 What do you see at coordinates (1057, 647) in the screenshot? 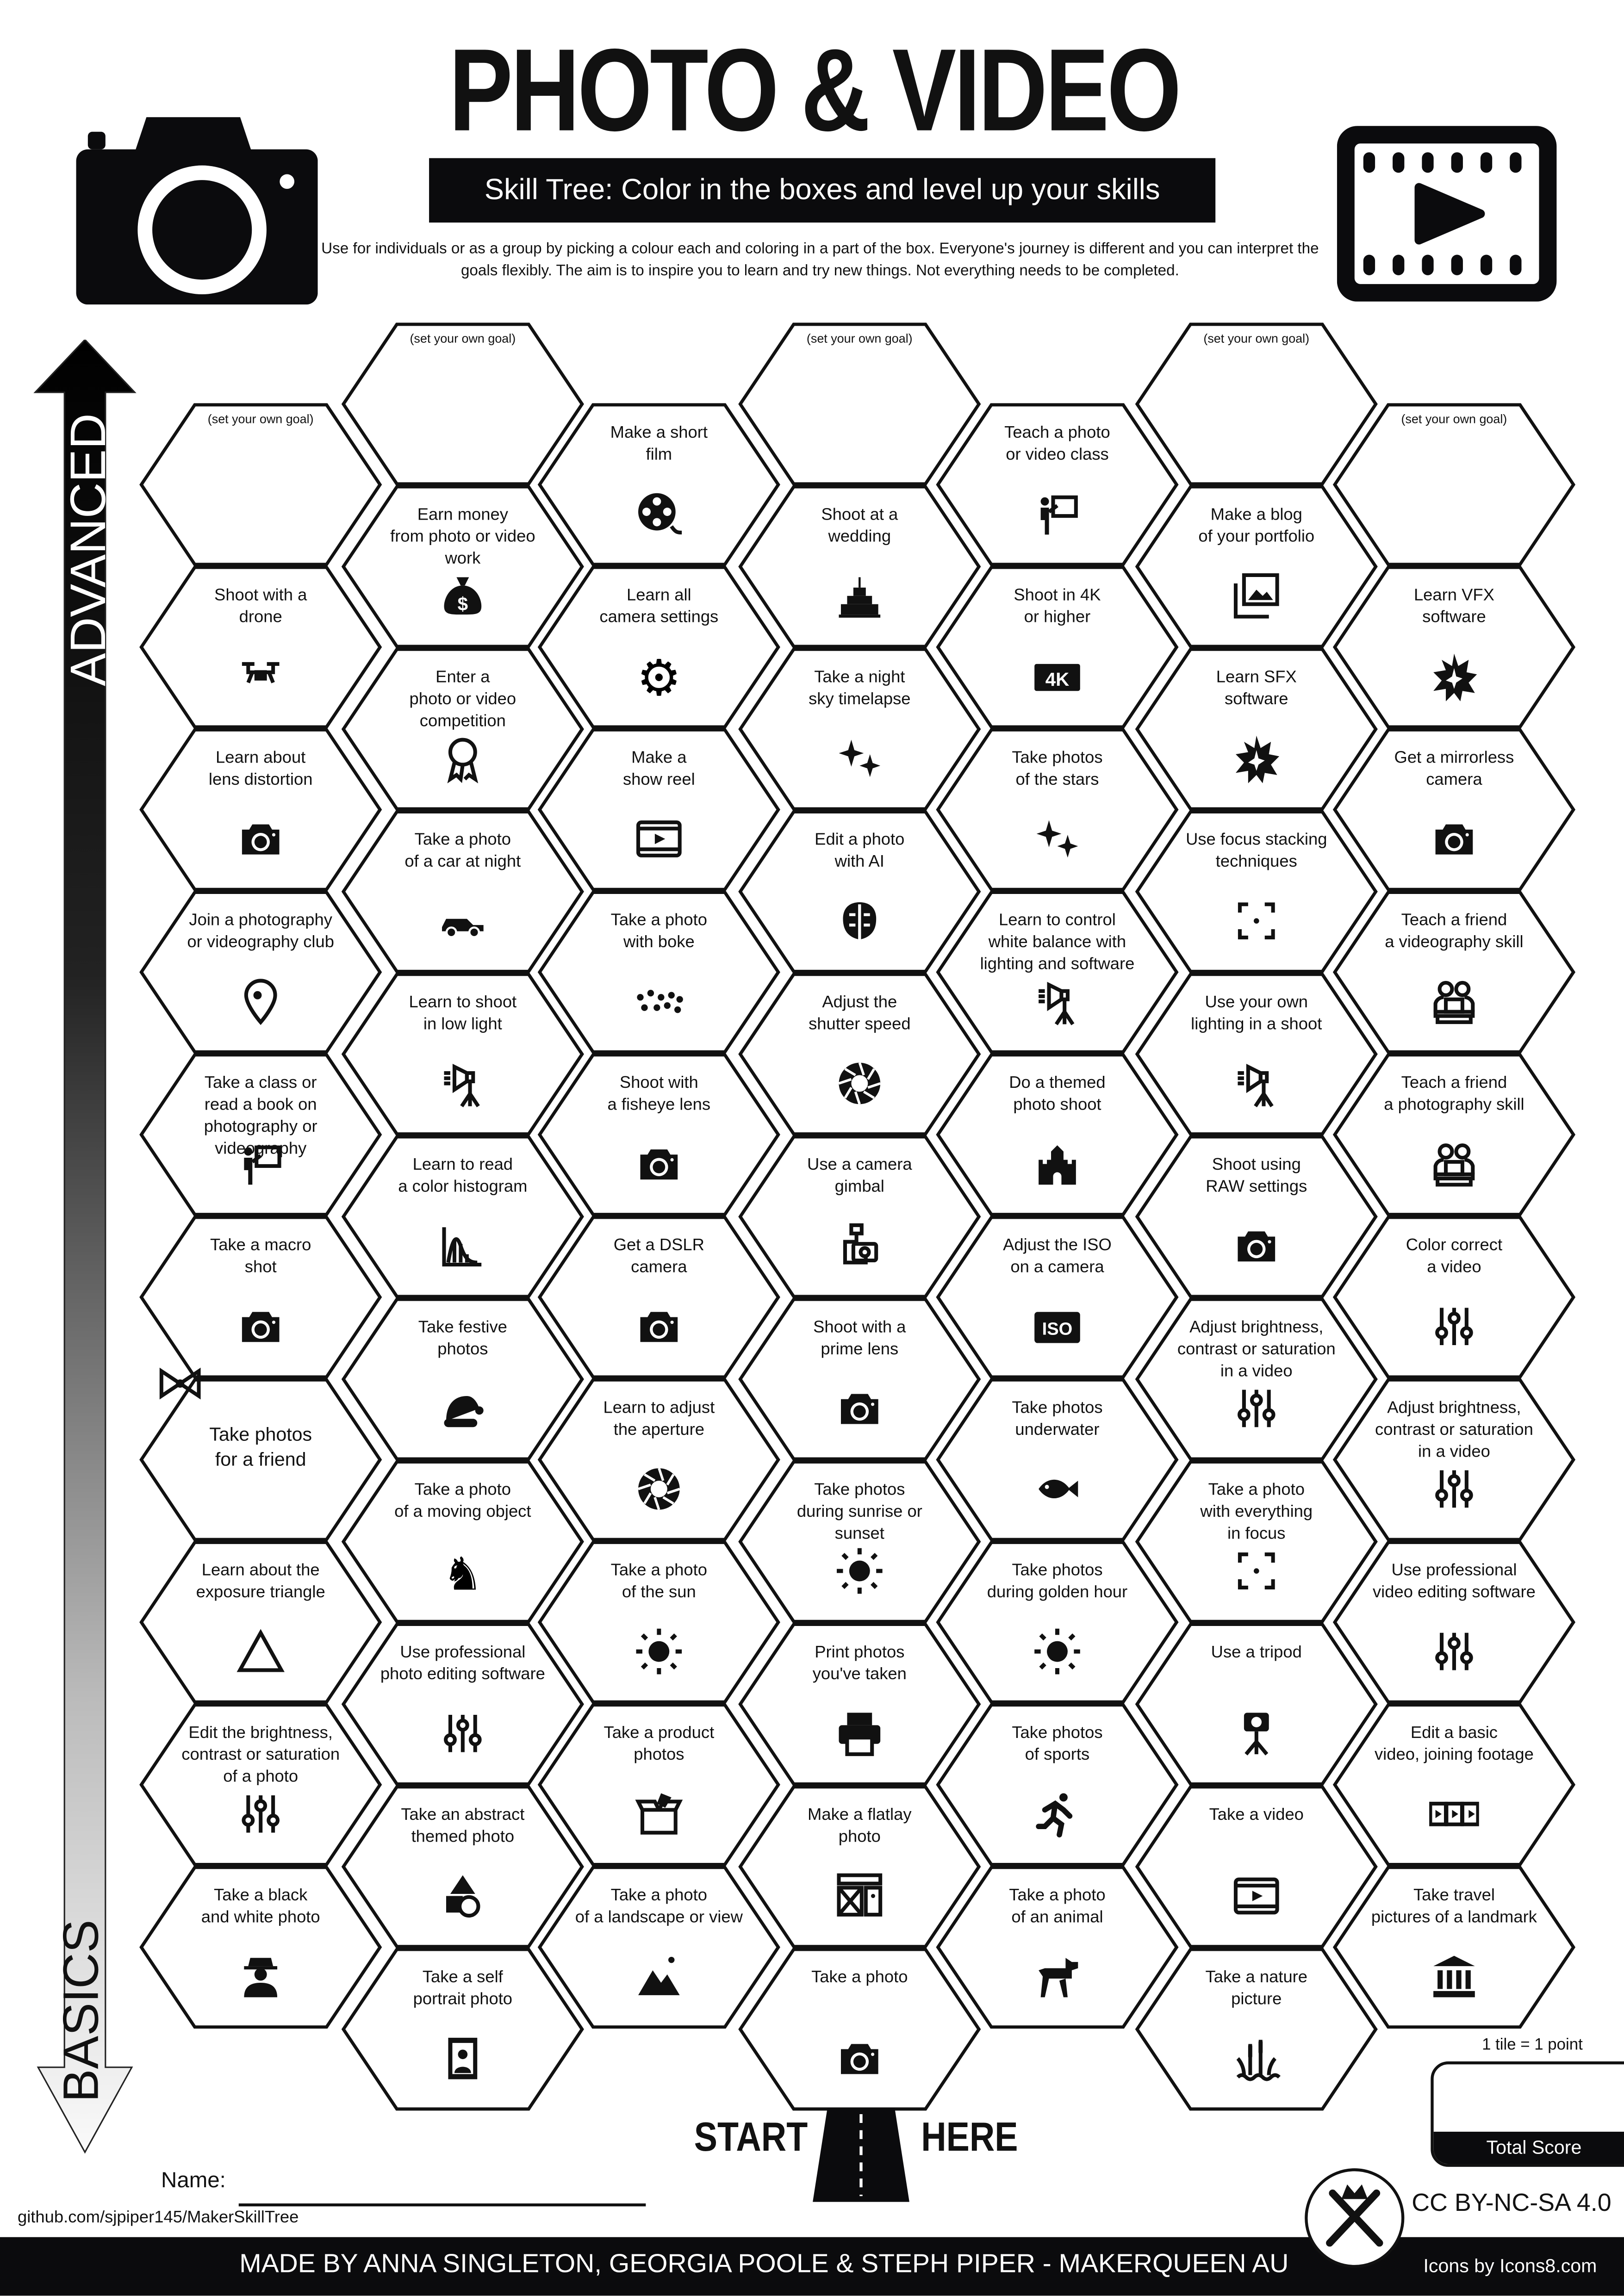
I see `skill-tile: Shoot in 4K or higher 4K` at bounding box center [1057, 647].